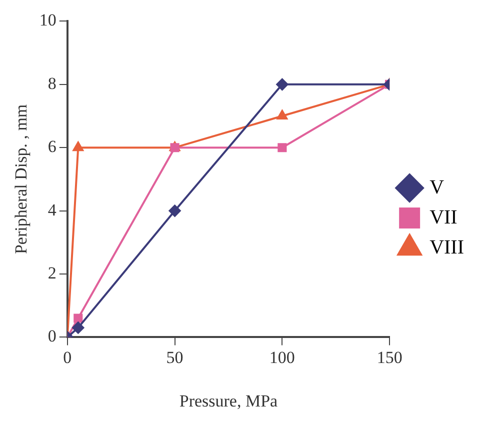 This screenshot has width=492, height=424. What do you see at coordinates (52, 336) in the screenshot?
I see `y-tick-label: 0` at bounding box center [52, 336].